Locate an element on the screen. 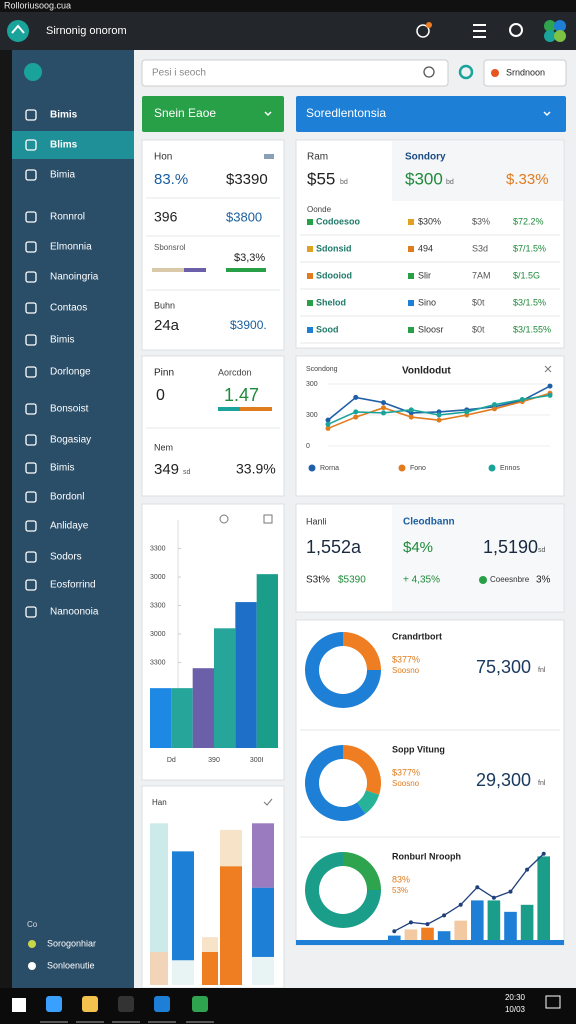 This screenshot has height=1024, width=576. chart-subtitle: Scondong is located at coordinates (322, 369).